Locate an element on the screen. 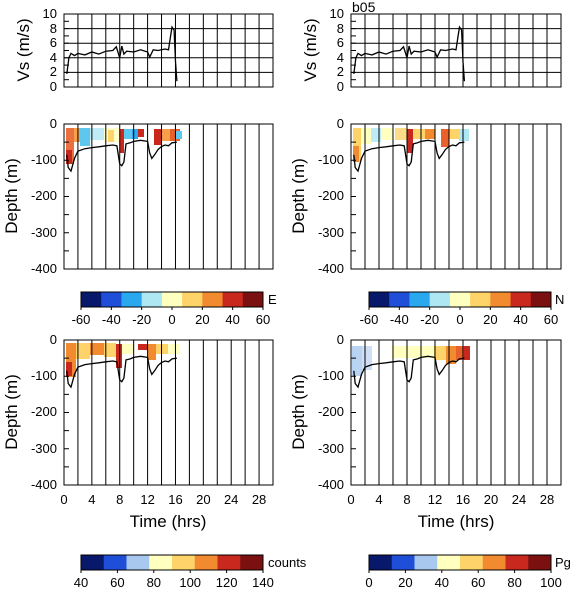  vs-left-frame is located at coordinates (168, 50).